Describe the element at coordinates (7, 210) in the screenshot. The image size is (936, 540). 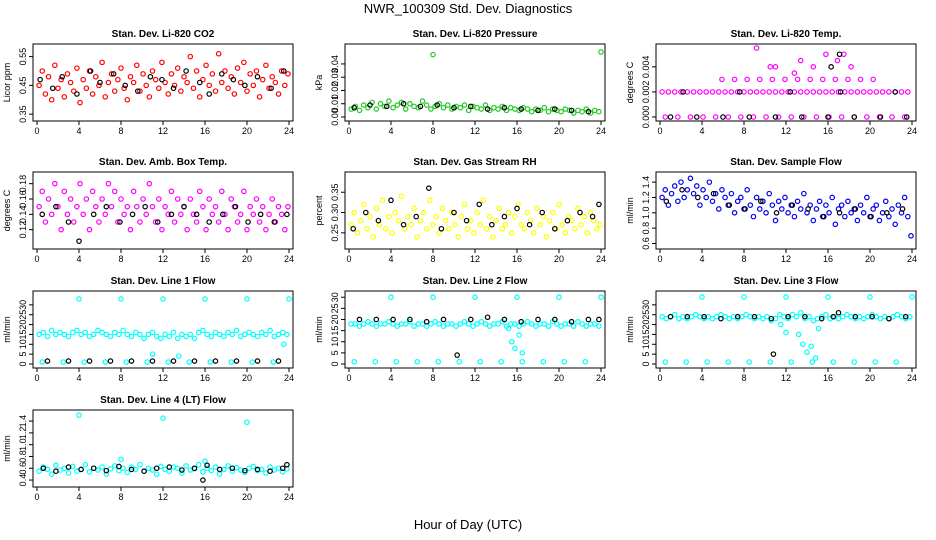
I see `y-axis-label: degrees C` at that location.